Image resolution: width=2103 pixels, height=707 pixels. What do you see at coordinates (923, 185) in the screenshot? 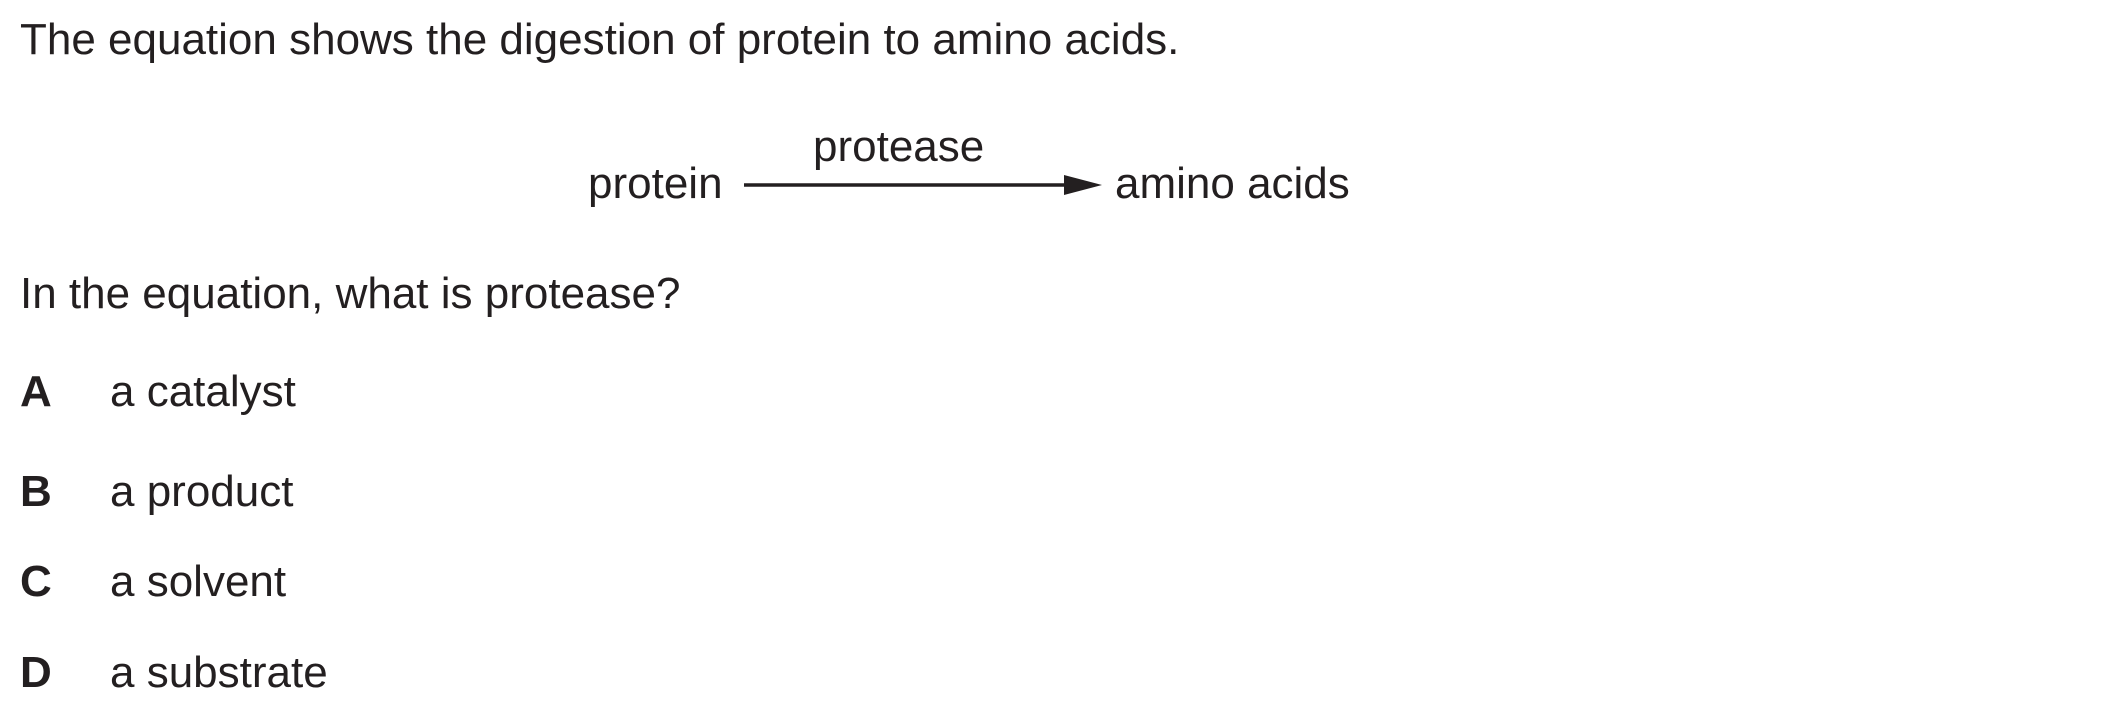
I see `reaction-arrow-icon` at bounding box center [923, 185].